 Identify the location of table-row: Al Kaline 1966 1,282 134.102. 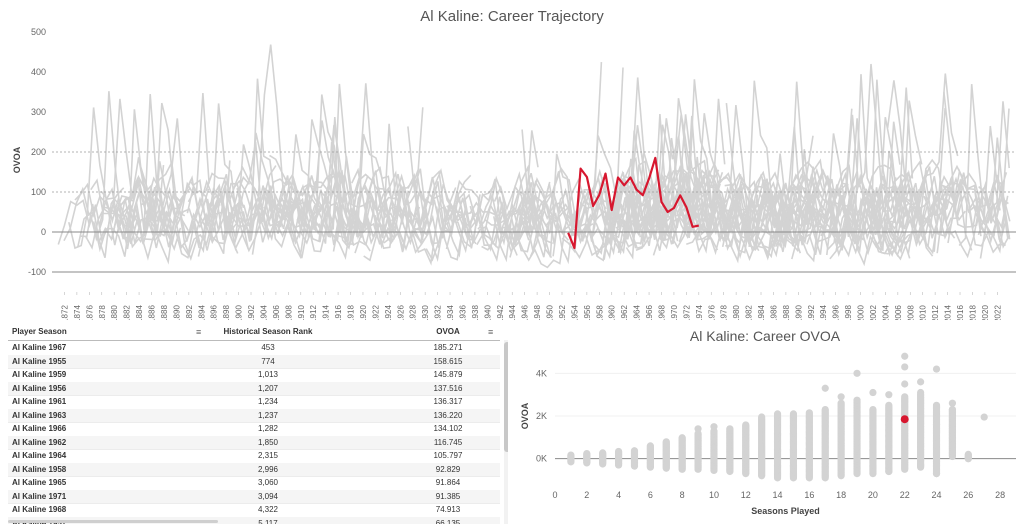
(254, 429).